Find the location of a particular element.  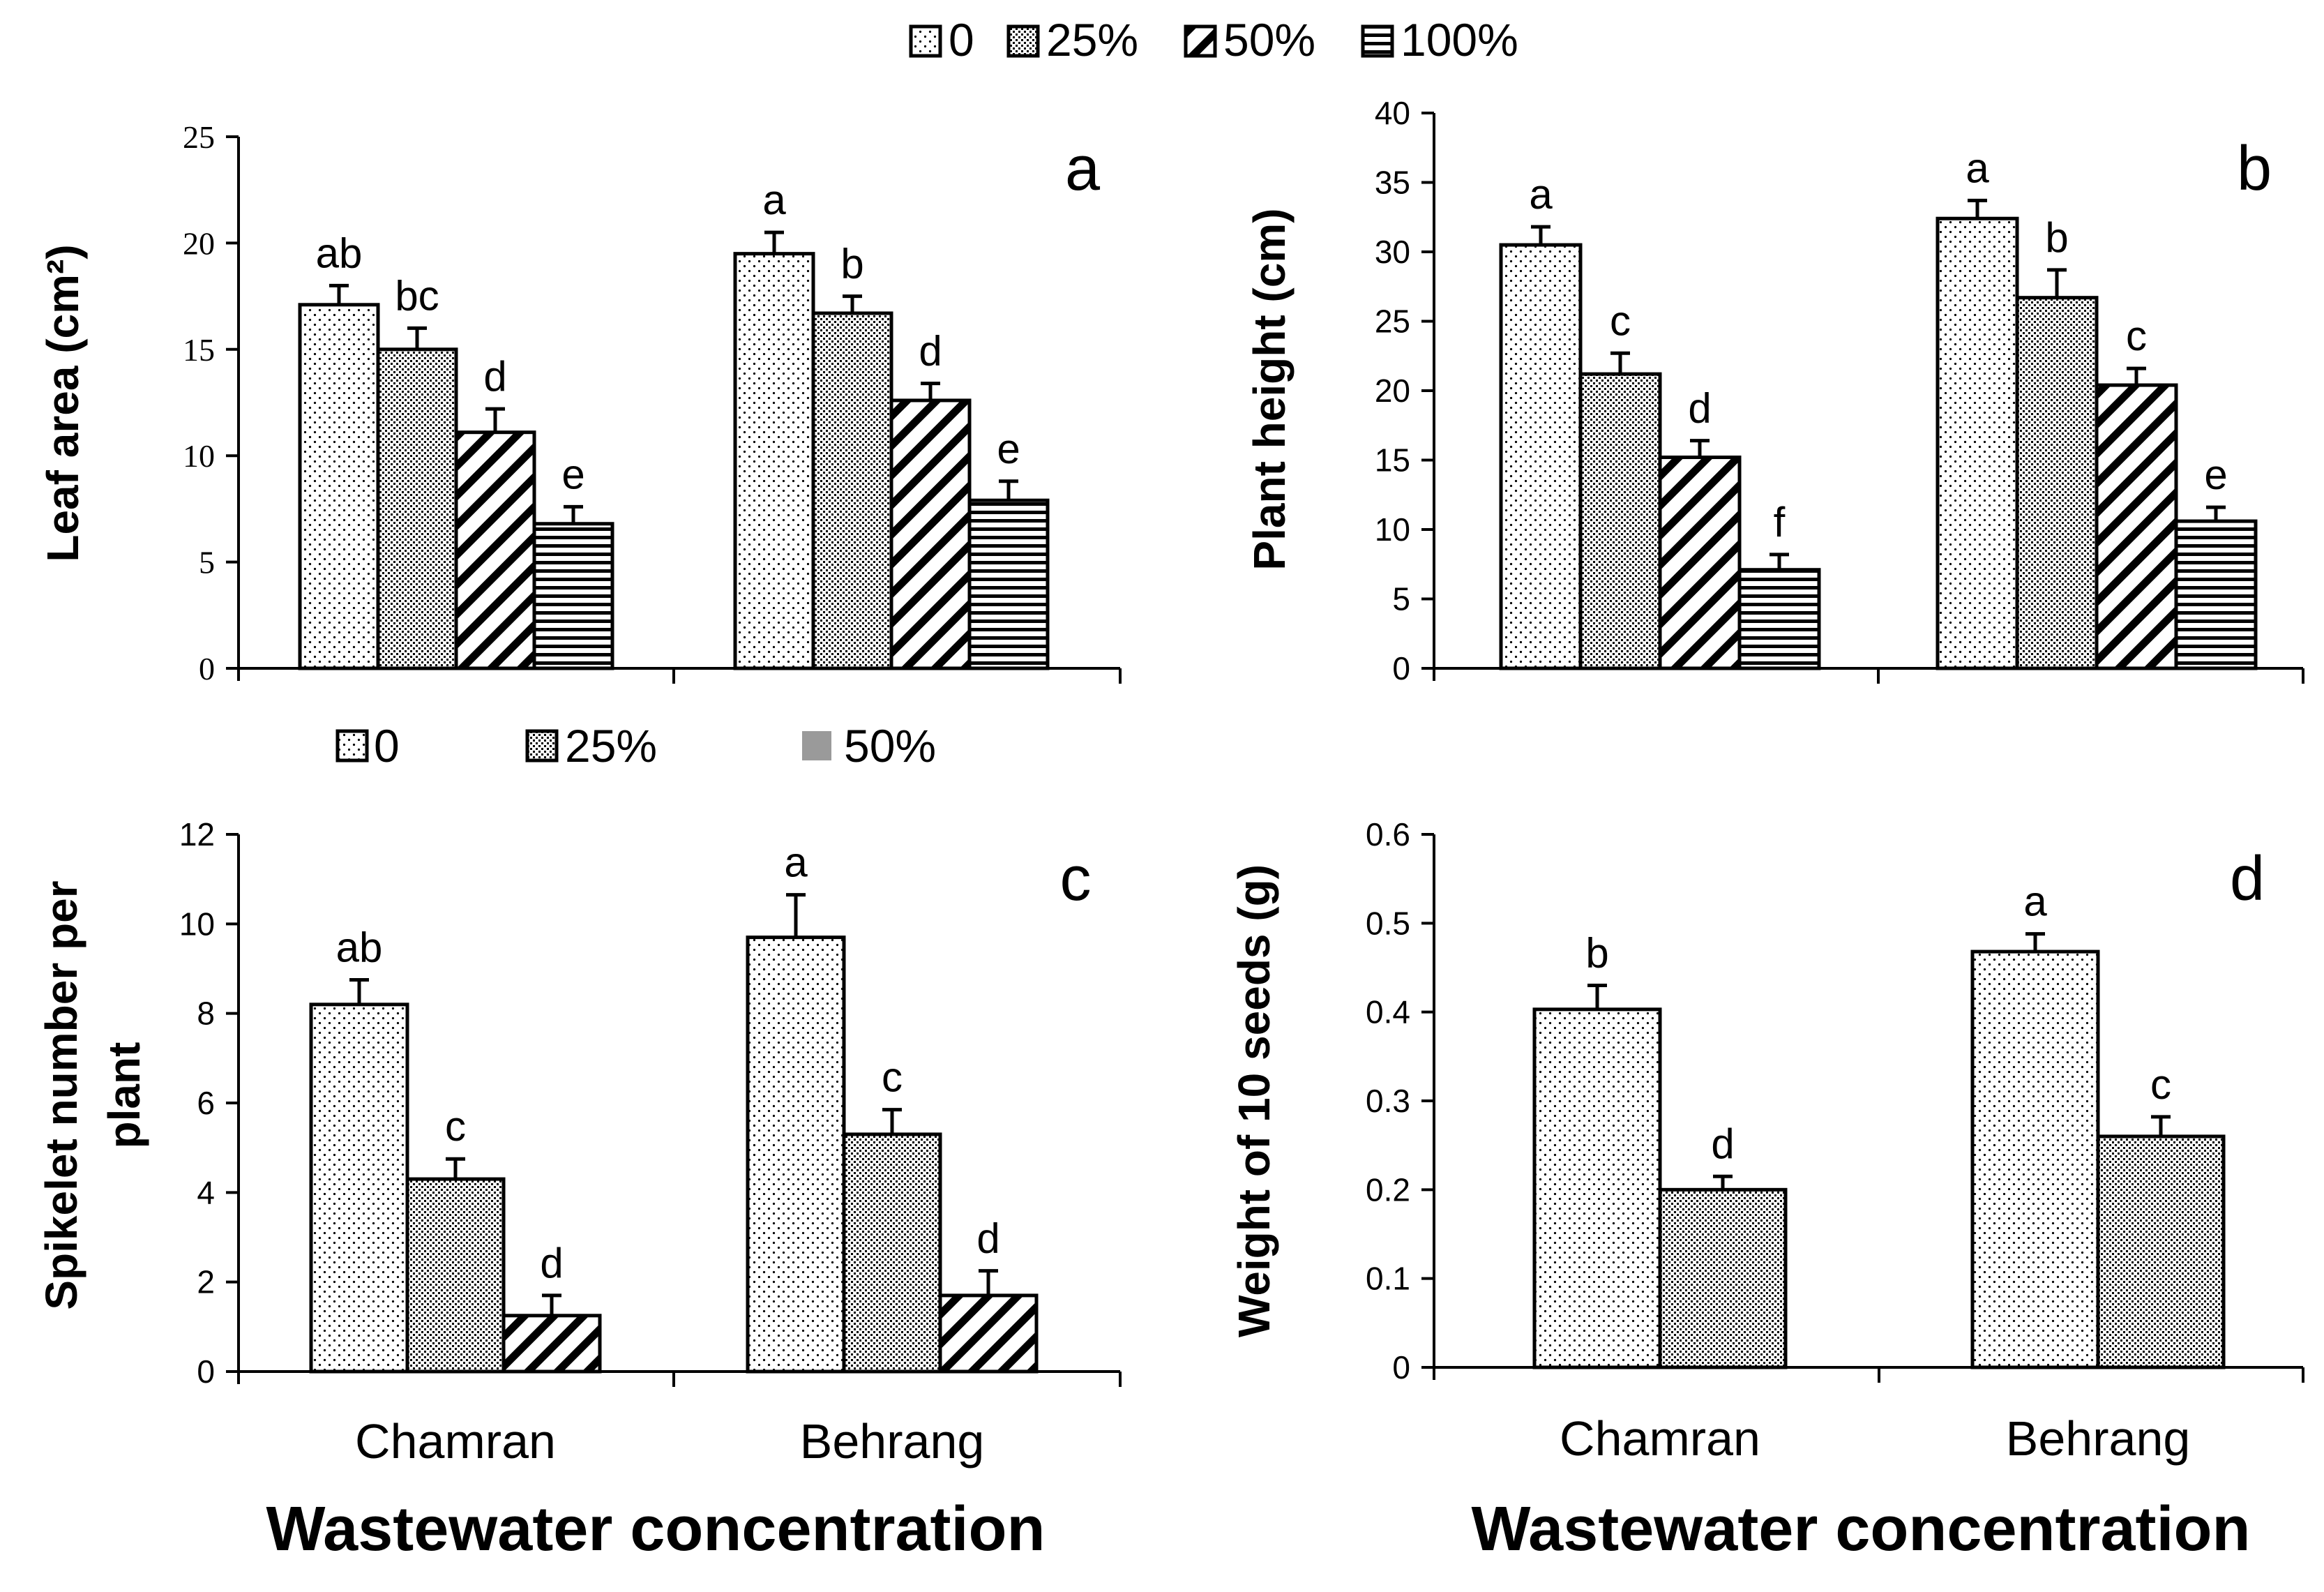

legend-top-label-3: 100% is located at coordinates (1459, 40).